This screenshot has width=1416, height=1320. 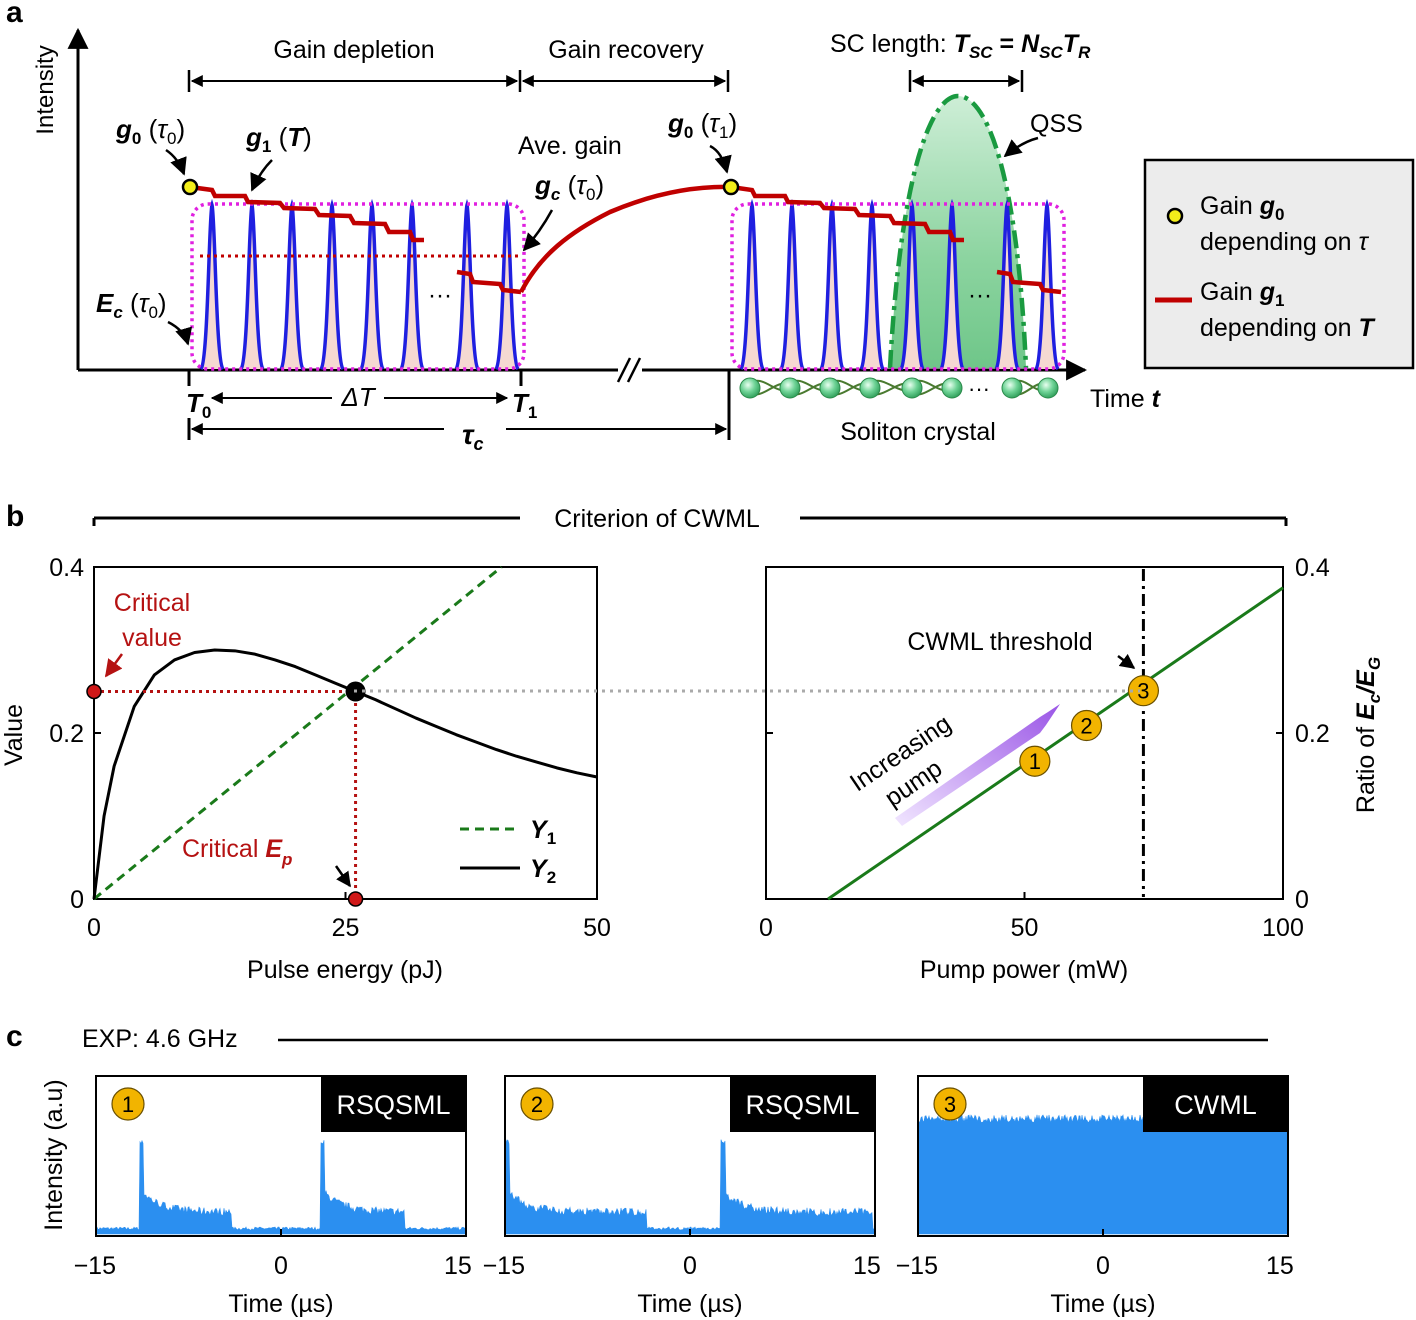 I want to click on b-left-ylabel: Value, so click(x=14, y=735).